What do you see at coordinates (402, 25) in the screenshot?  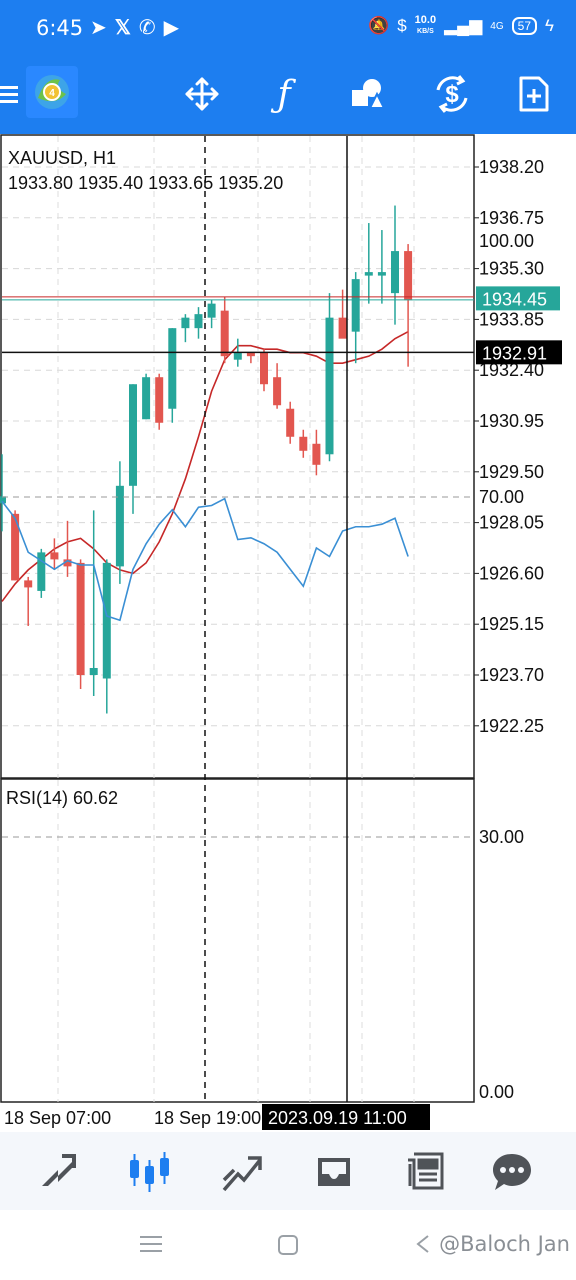 I see `data-saver-icon: $` at bounding box center [402, 25].